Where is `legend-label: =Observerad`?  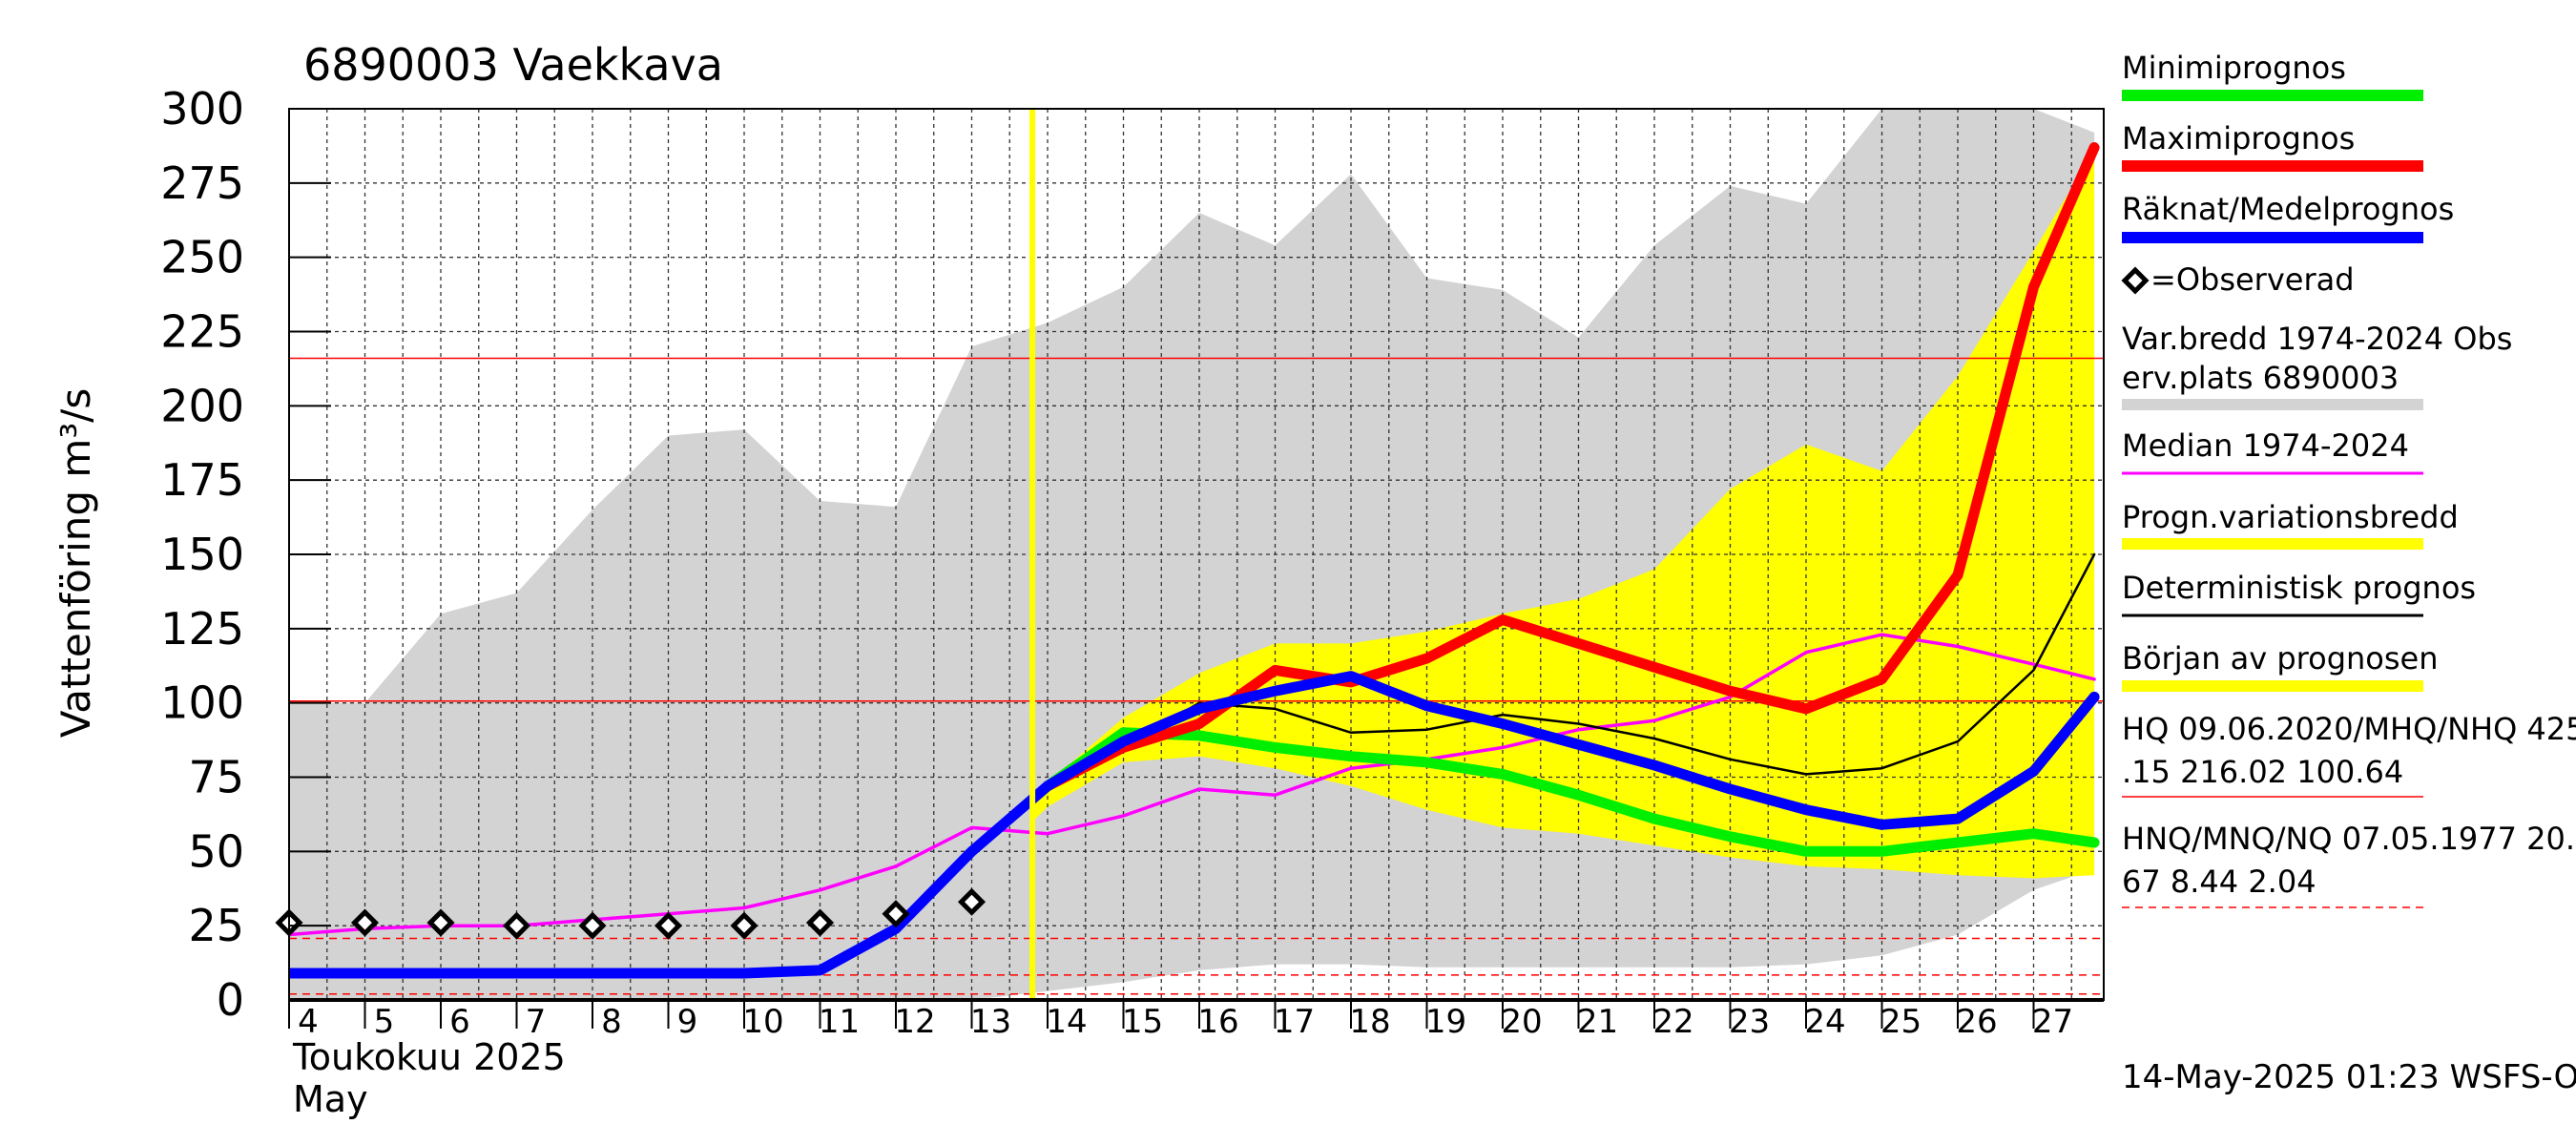 legend-label: =Observerad is located at coordinates (2252, 280).